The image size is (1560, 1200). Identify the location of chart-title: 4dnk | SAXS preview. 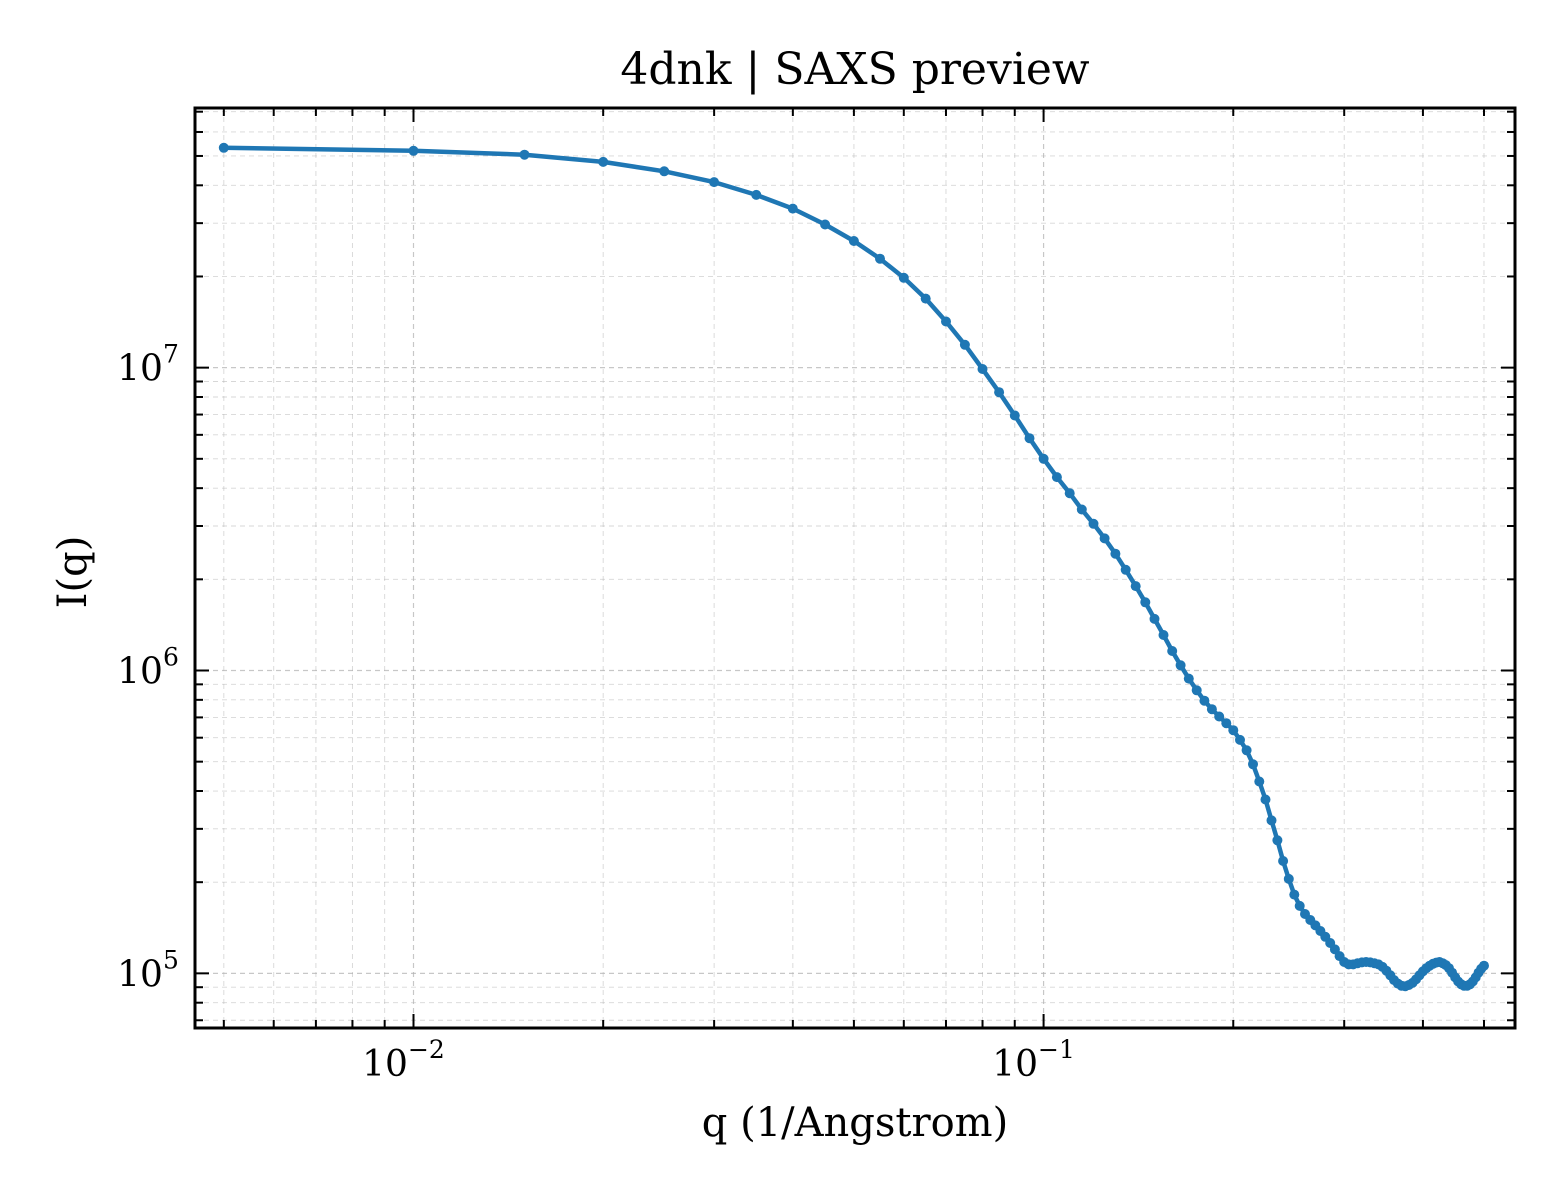
(855, 69).